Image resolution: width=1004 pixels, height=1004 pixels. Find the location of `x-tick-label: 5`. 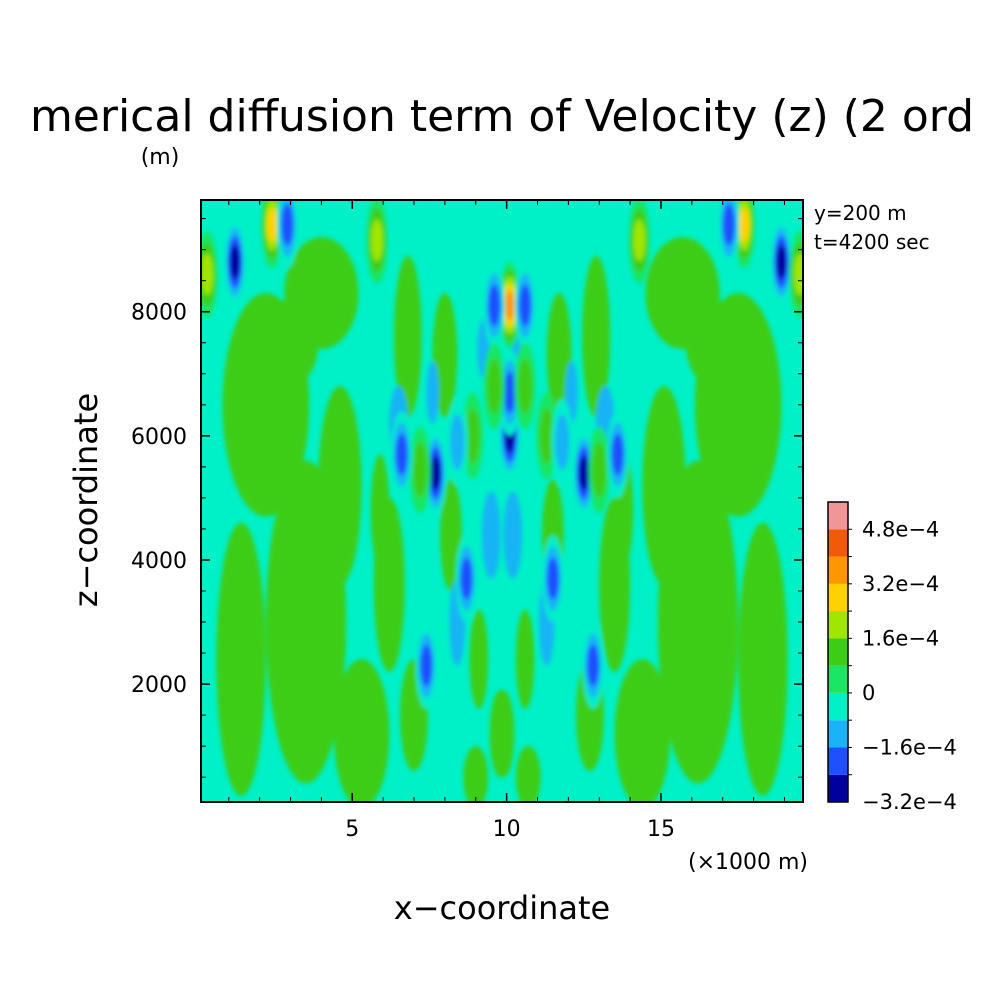

x-tick-label: 5 is located at coordinates (352, 829).